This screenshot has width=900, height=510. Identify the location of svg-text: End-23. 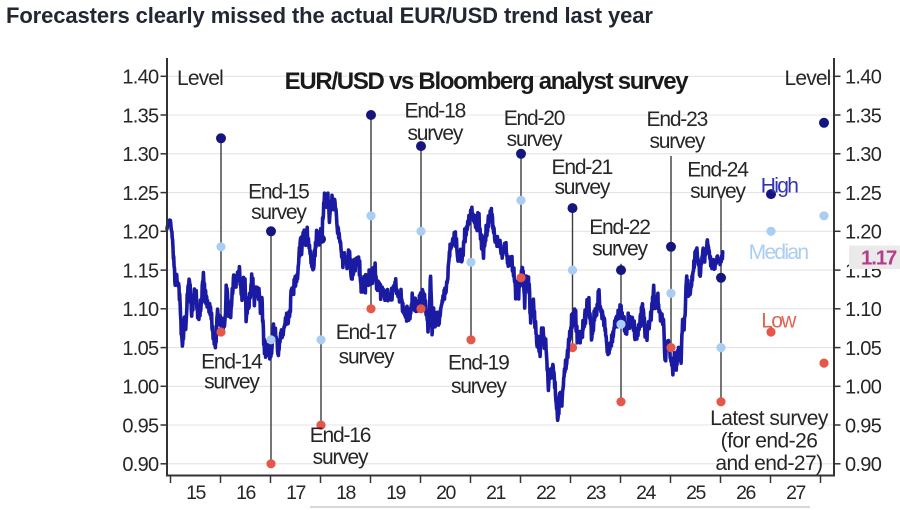
(677, 119).